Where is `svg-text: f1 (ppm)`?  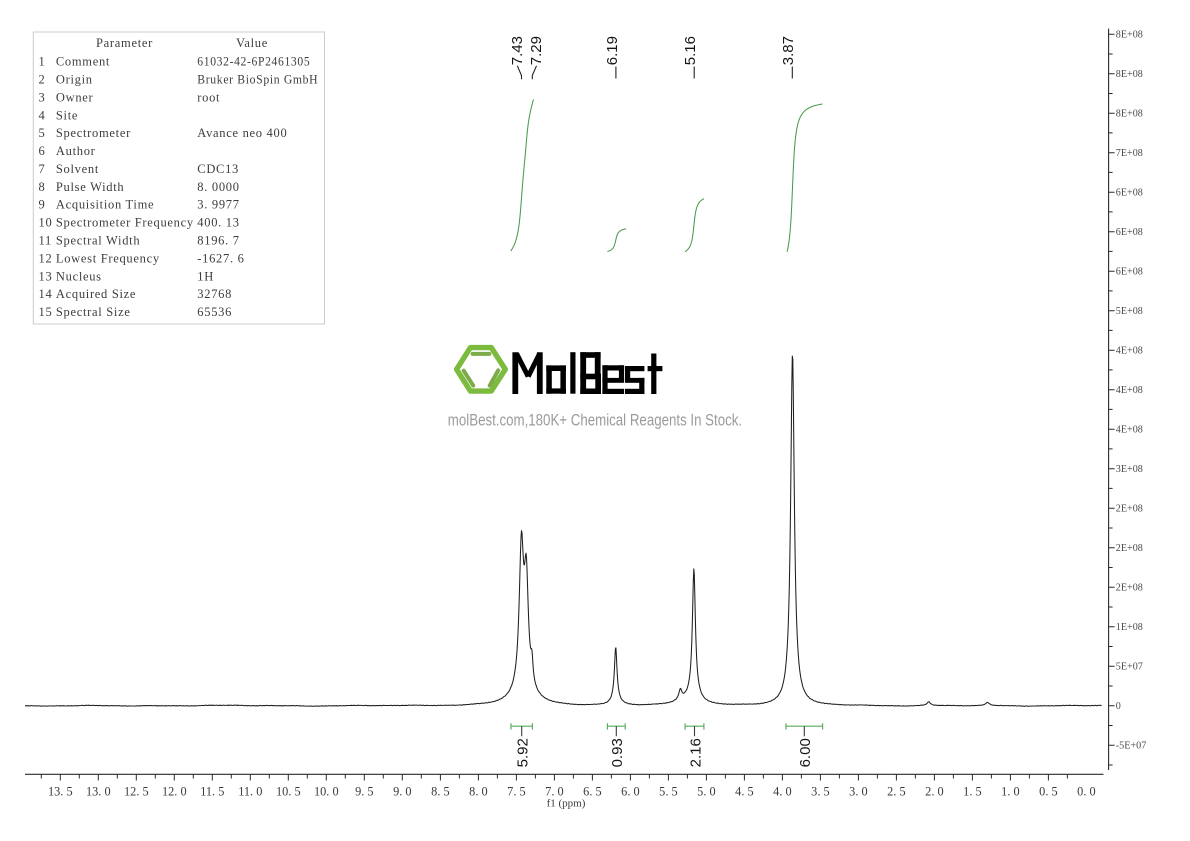 svg-text: f1 (ppm) is located at coordinates (566, 804).